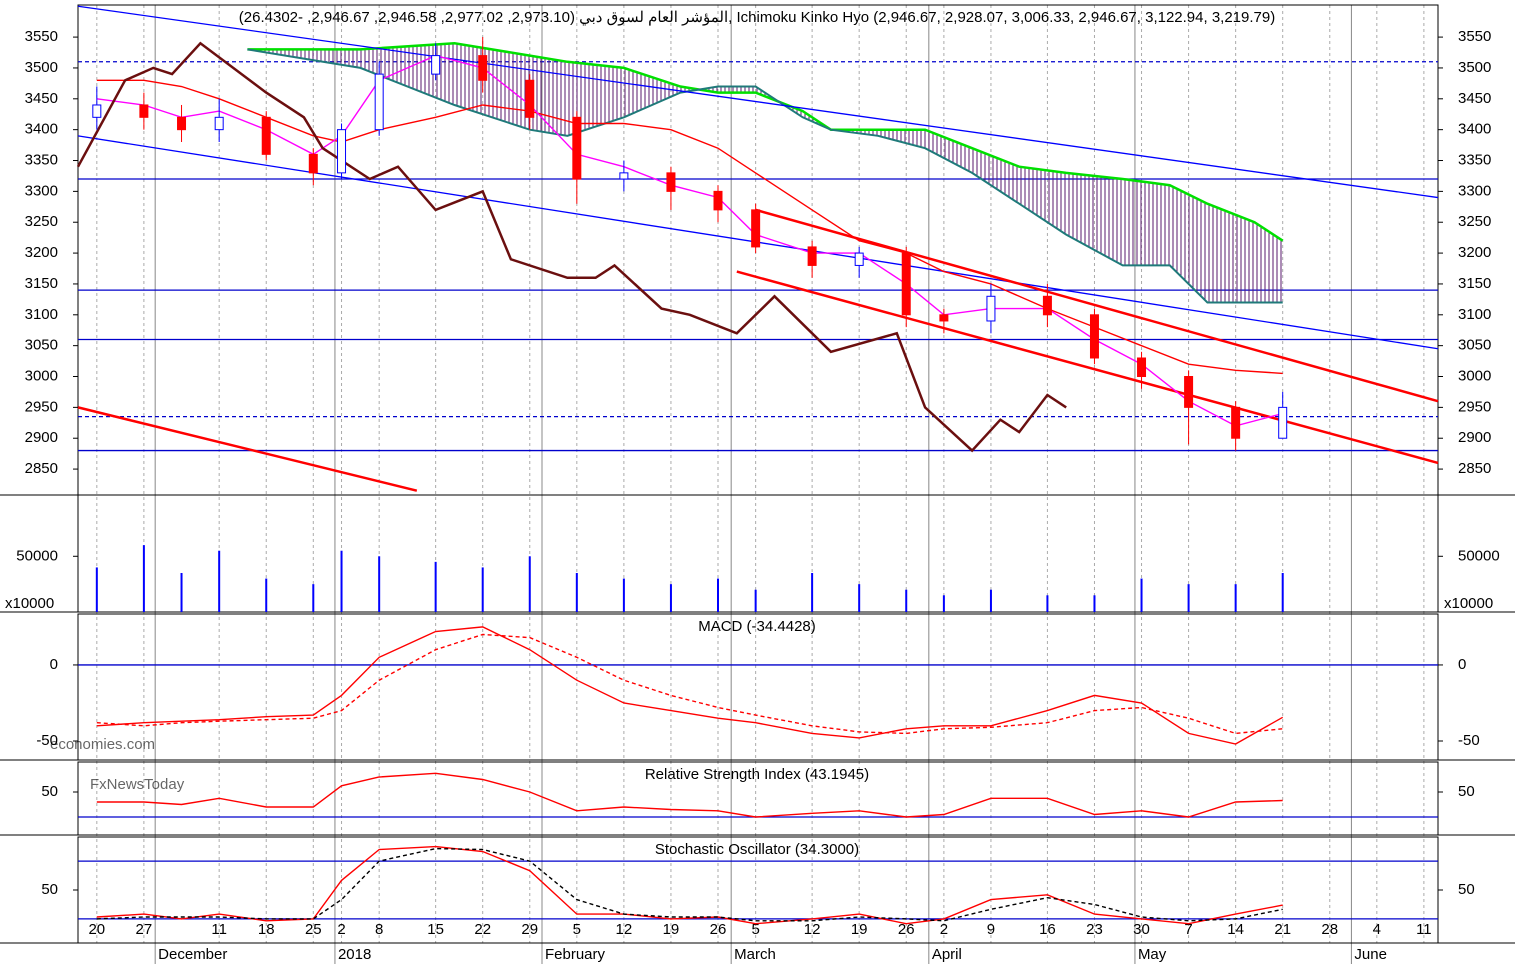  Describe the element at coordinates (1474, 159) in the screenshot. I see `y-tick-label: 3350` at that location.